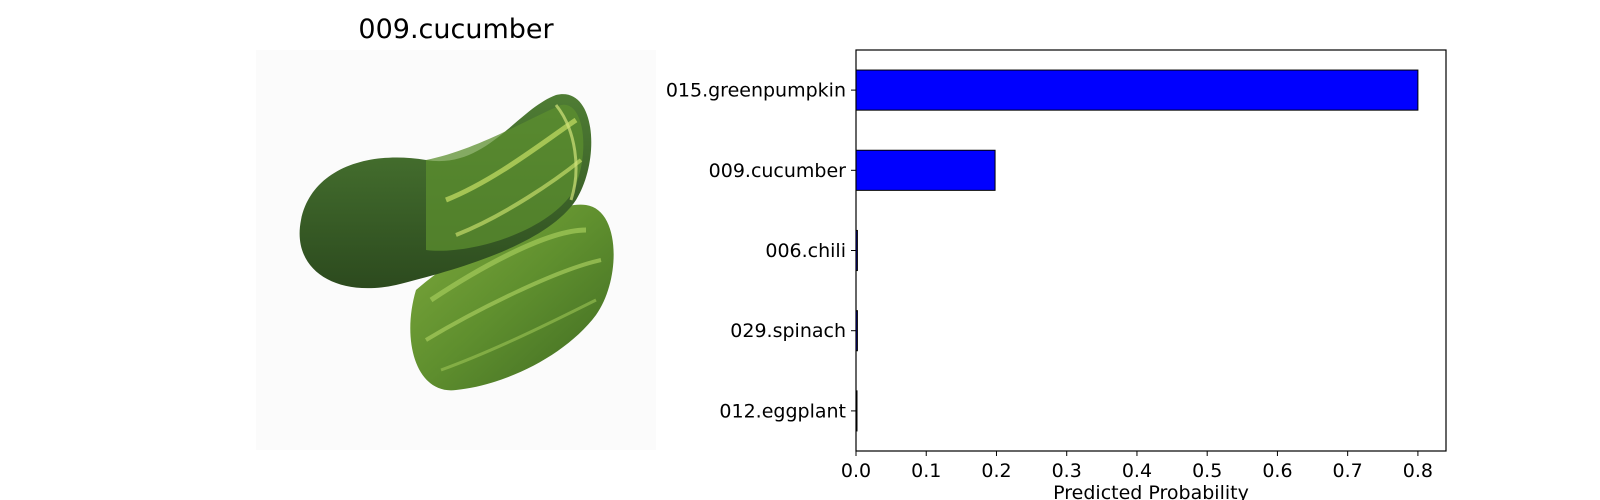 Image resolution: width=1600 pixels, height=500 pixels. I want to click on y-tick-label: 012.eggplant, so click(782, 411).